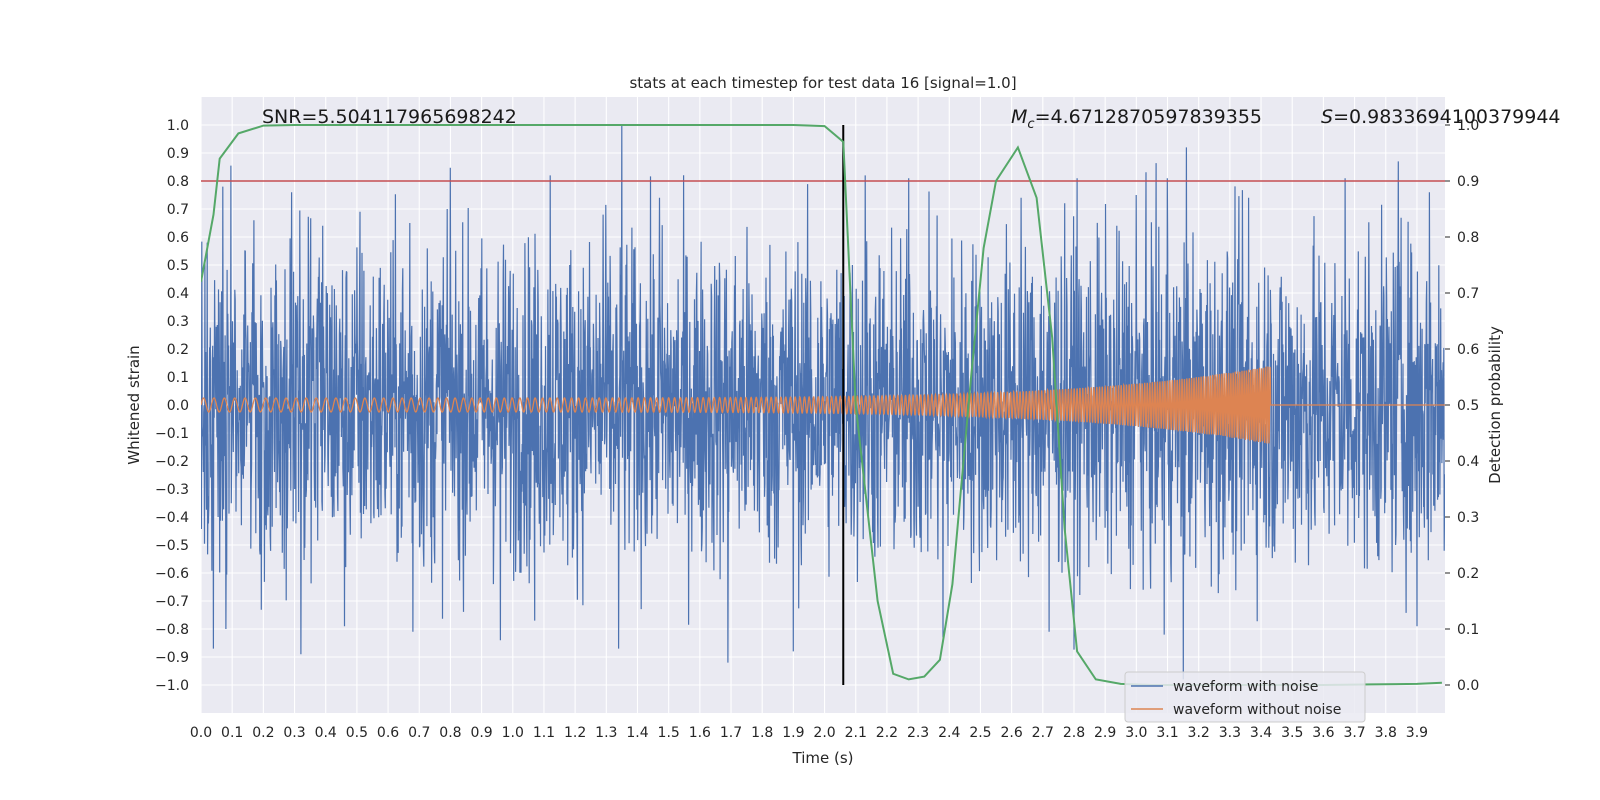 This screenshot has height=800, width=1600. I want to click on x-tick-label: 1.3, so click(606, 733).